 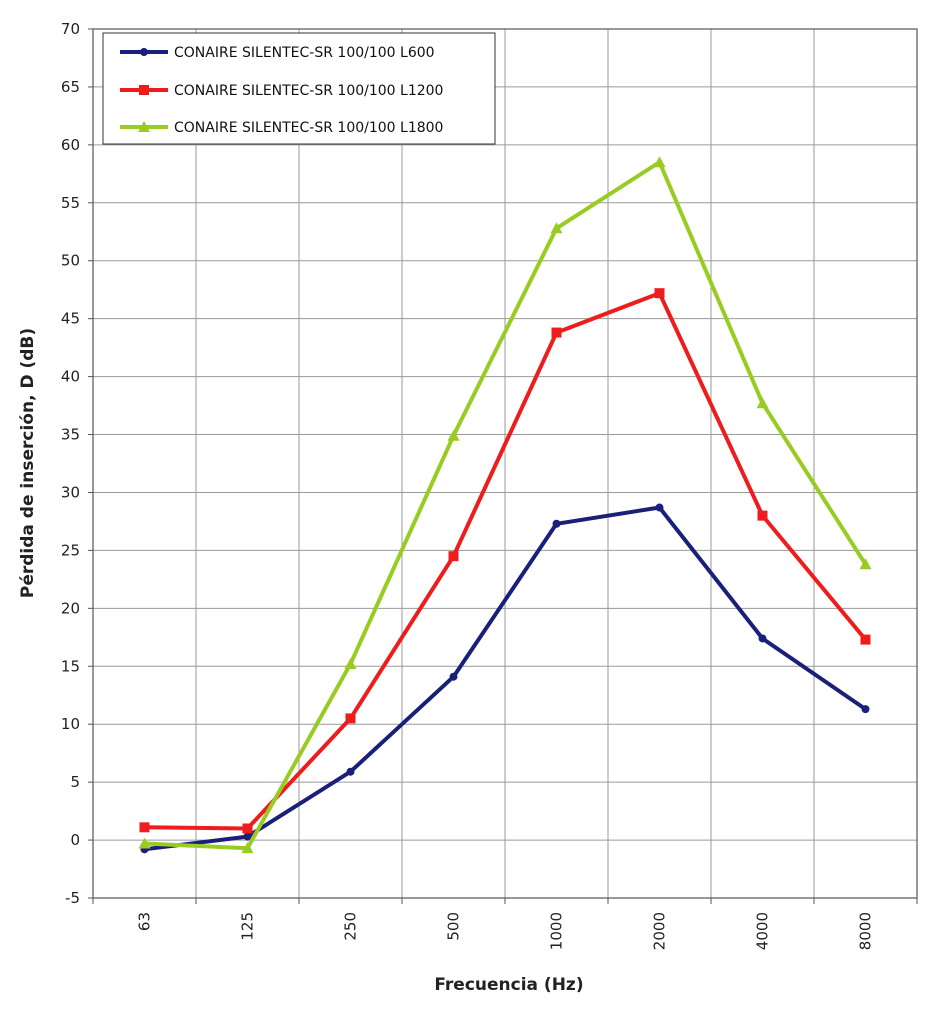 What do you see at coordinates (75, 840) in the screenshot?
I see `y-tick-label: 0` at bounding box center [75, 840].